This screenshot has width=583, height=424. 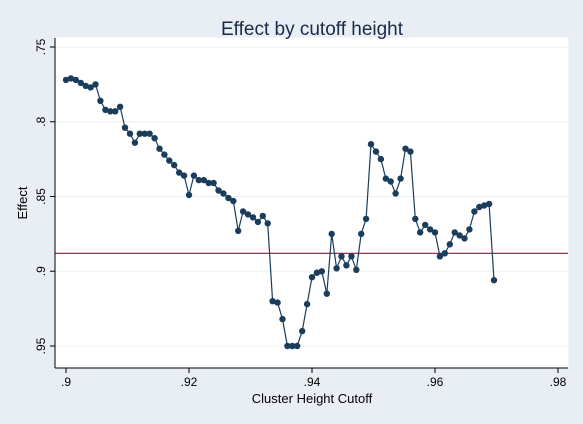 I want to click on x-axis-label: Cluster Height Cutoff, so click(x=312, y=398).